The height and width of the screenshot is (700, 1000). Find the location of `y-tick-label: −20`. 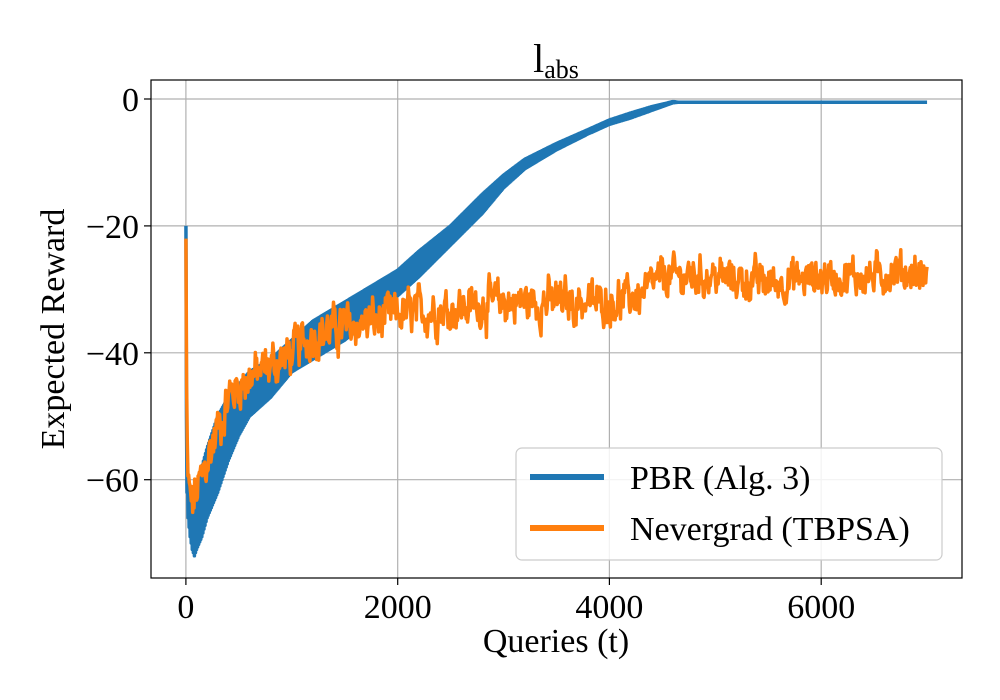

y-tick-label: −20 is located at coordinates (112, 227).